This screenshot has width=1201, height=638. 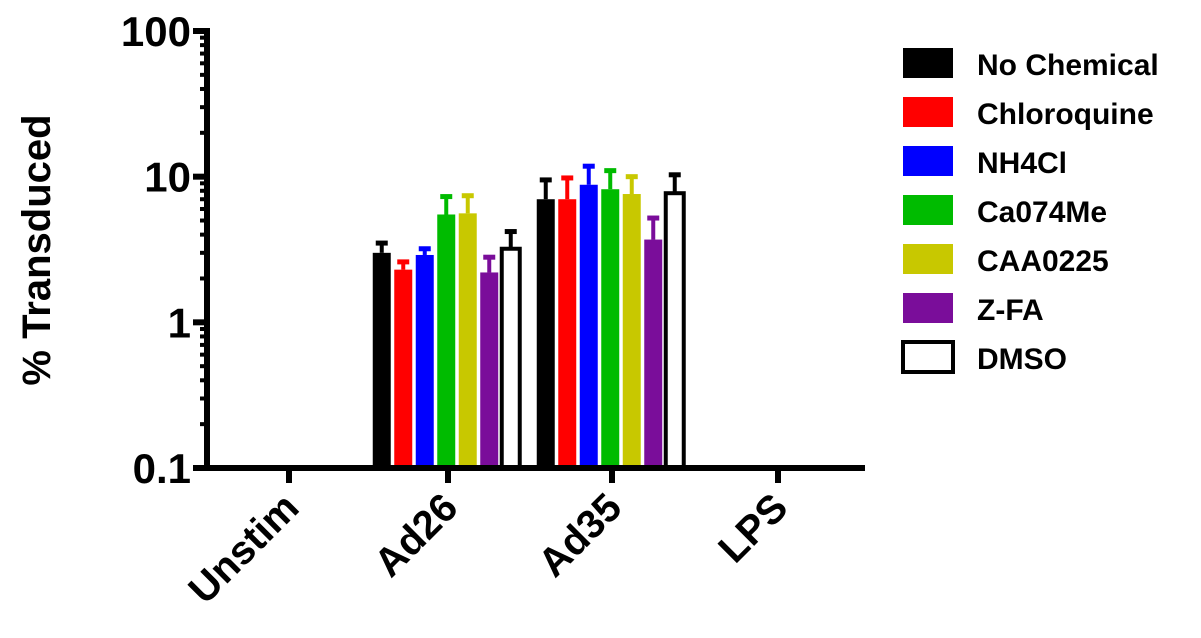 What do you see at coordinates (162, 468) in the screenshot?
I see `y-tick-label: 0.1` at bounding box center [162, 468].